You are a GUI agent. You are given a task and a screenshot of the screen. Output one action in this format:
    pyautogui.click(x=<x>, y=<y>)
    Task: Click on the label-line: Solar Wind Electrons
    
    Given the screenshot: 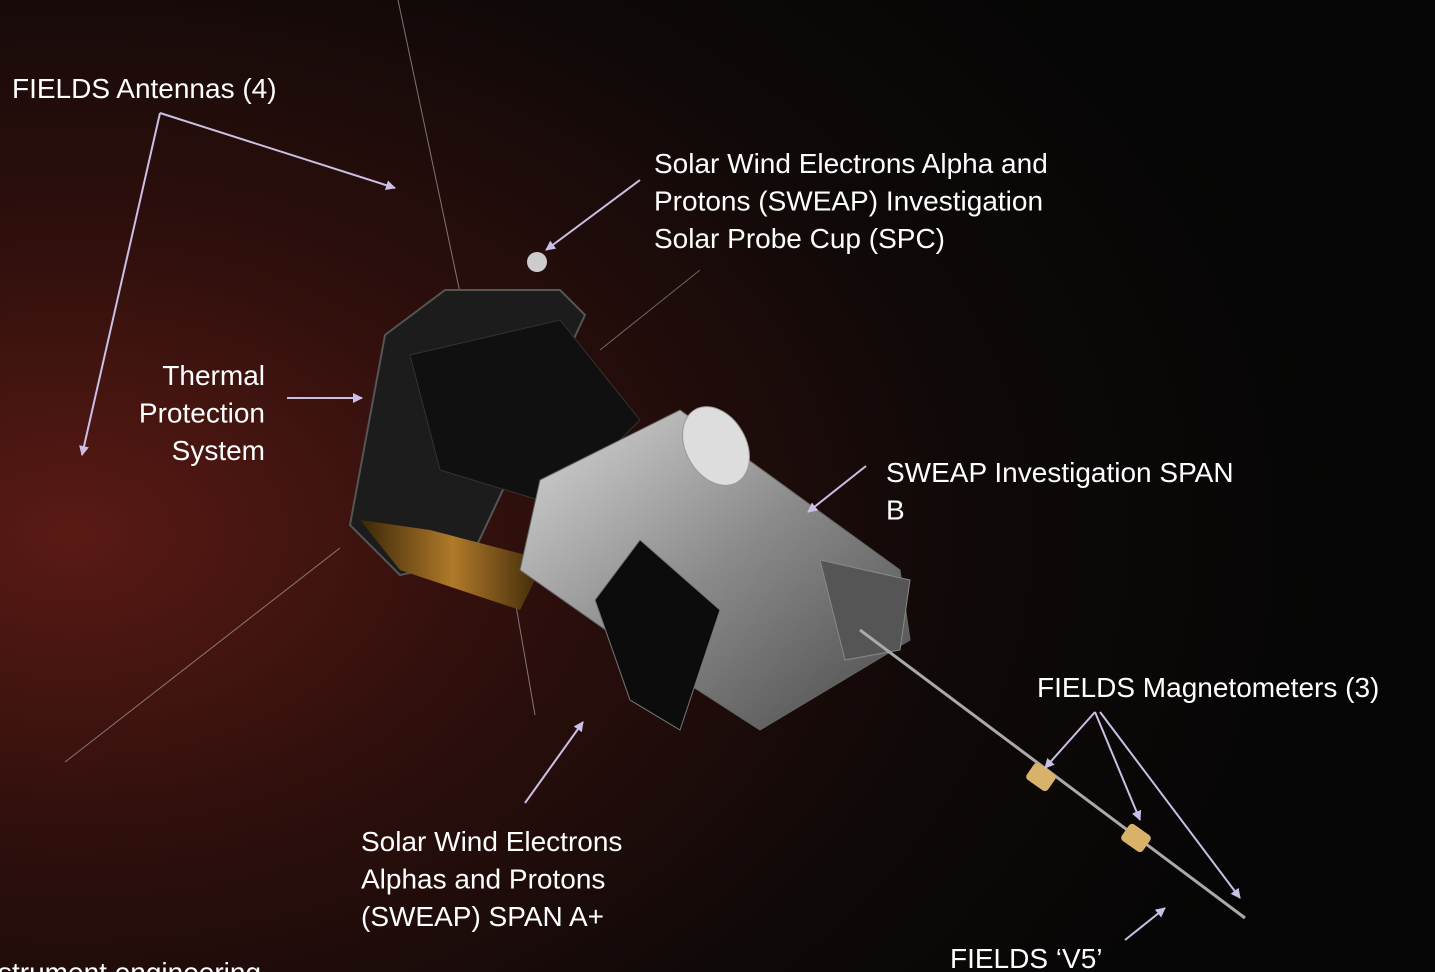 What is the action you would take?
    pyautogui.click(x=491, y=841)
    